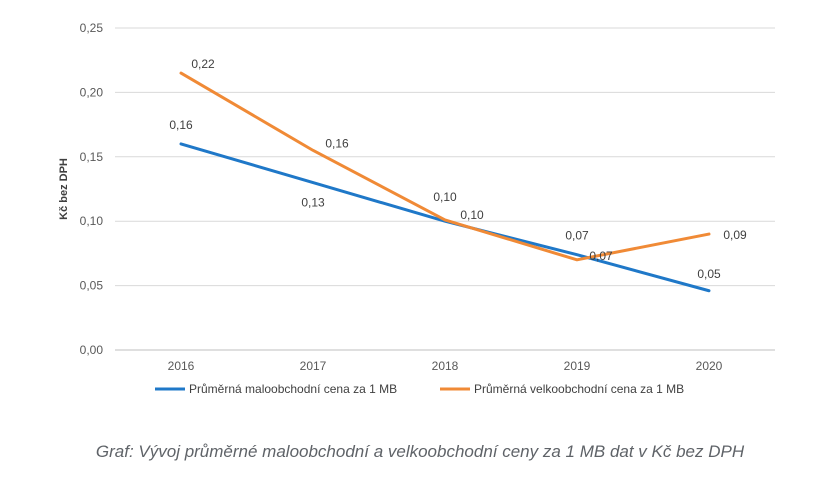 The width and height of the screenshot is (840, 480). What do you see at coordinates (313, 203) in the screenshot?
I see `data-label: 0,13` at bounding box center [313, 203].